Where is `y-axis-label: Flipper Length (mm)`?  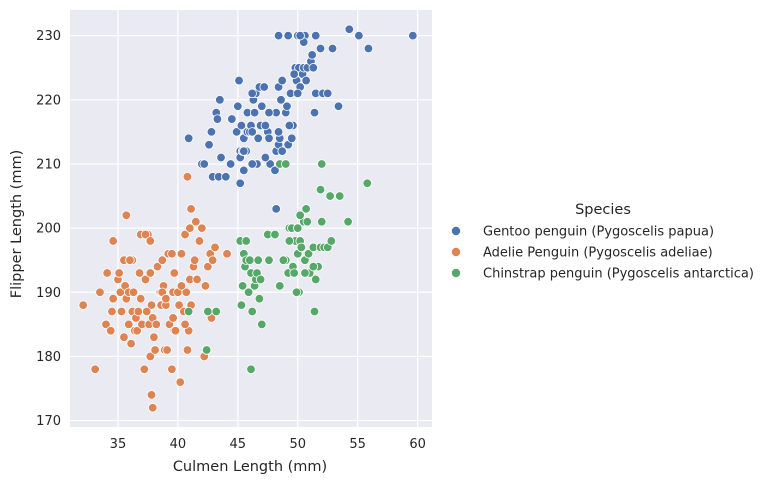 y-axis-label: Flipper Length (mm) is located at coordinates (17, 224).